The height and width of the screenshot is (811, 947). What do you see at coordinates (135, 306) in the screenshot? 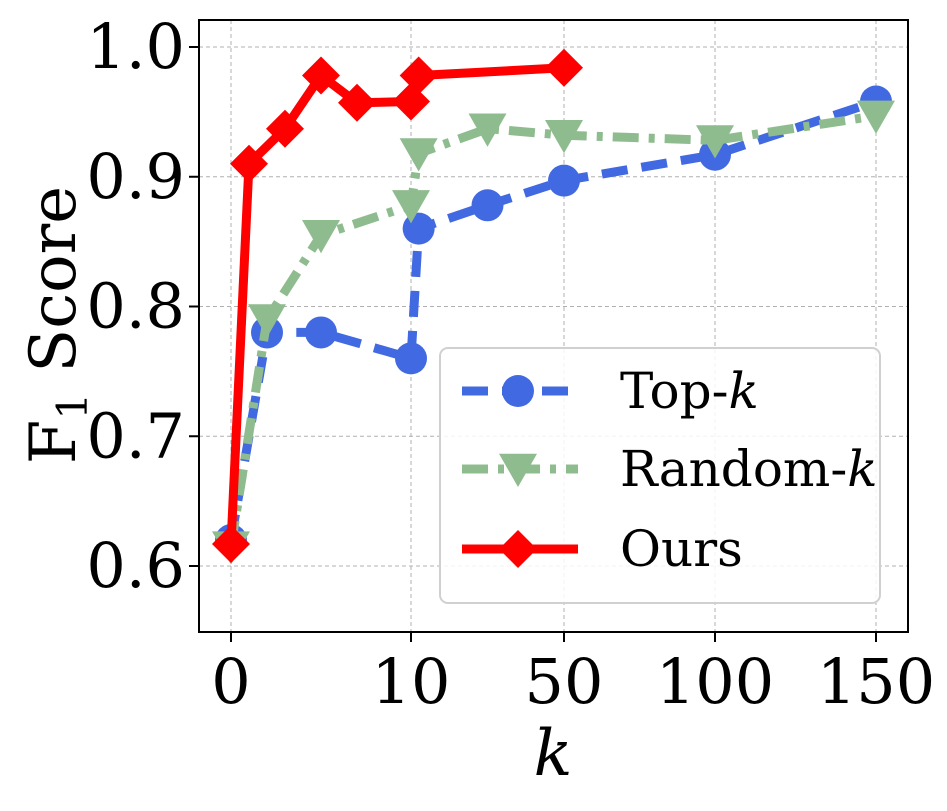
I see `y-tick-label: 0.8` at bounding box center [135, 306].